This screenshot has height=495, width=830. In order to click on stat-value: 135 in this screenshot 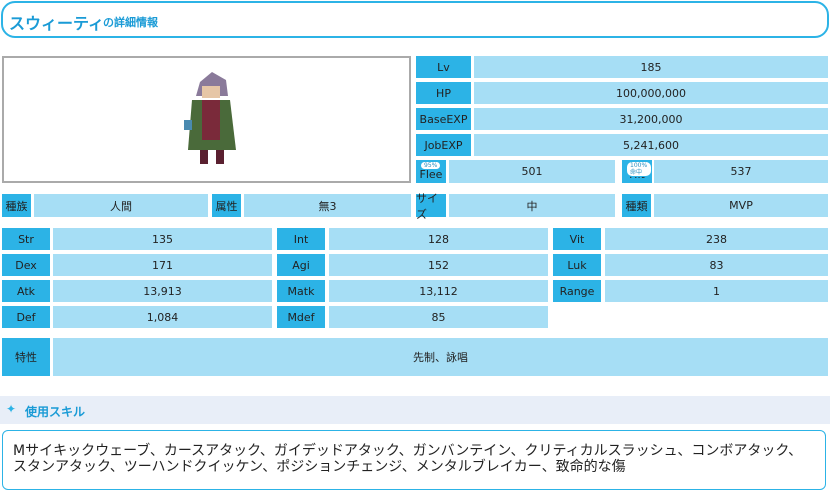, I will do `click(162, 239)`.